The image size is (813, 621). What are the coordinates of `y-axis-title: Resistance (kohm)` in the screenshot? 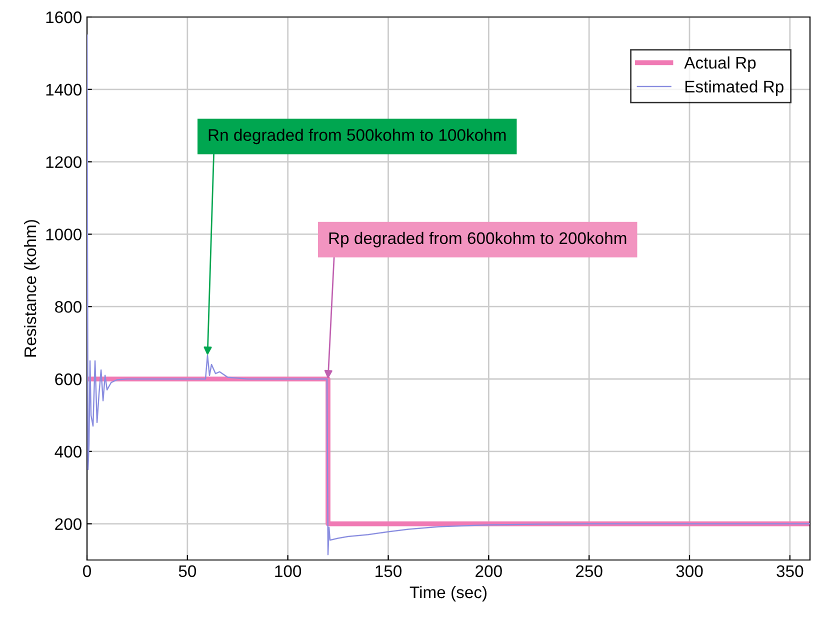 It's located at (32, 288).